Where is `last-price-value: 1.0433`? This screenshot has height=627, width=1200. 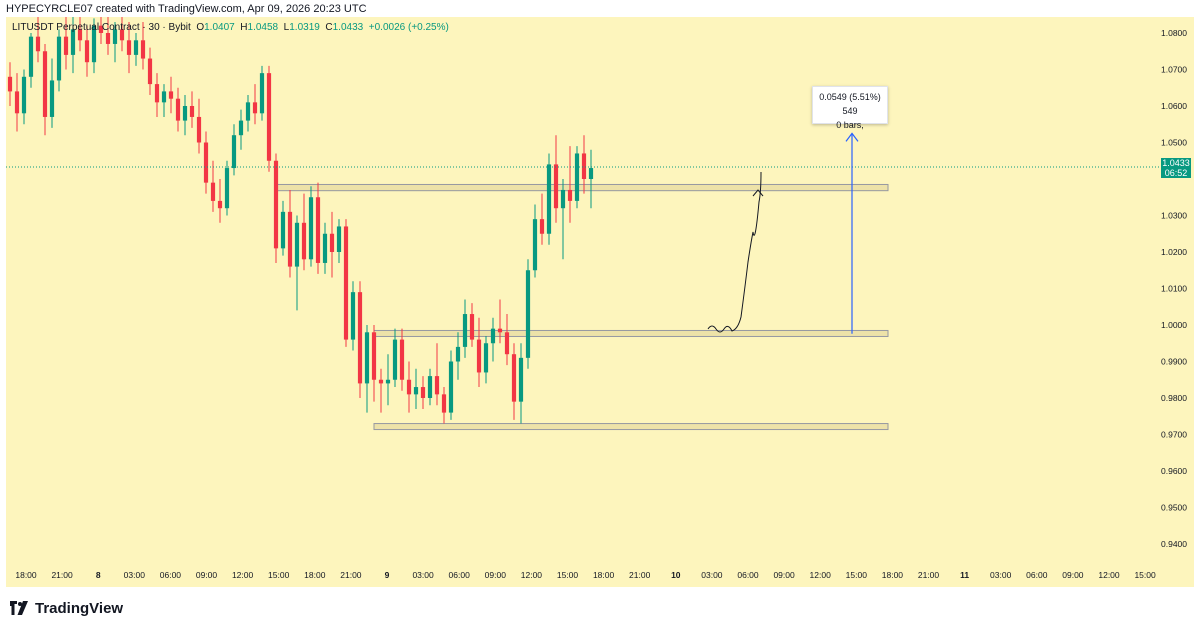
last-price-value: 1.0433 is located at coordinates (1176, 162).